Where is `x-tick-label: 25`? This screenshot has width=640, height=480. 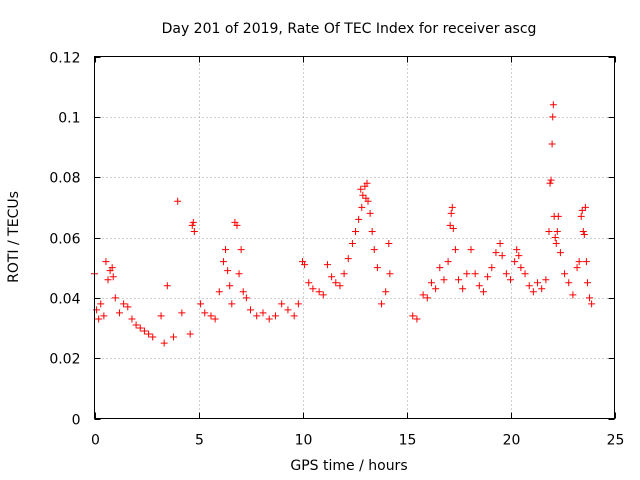
x-tick-label: 25 is located at coordinates (616, 441).